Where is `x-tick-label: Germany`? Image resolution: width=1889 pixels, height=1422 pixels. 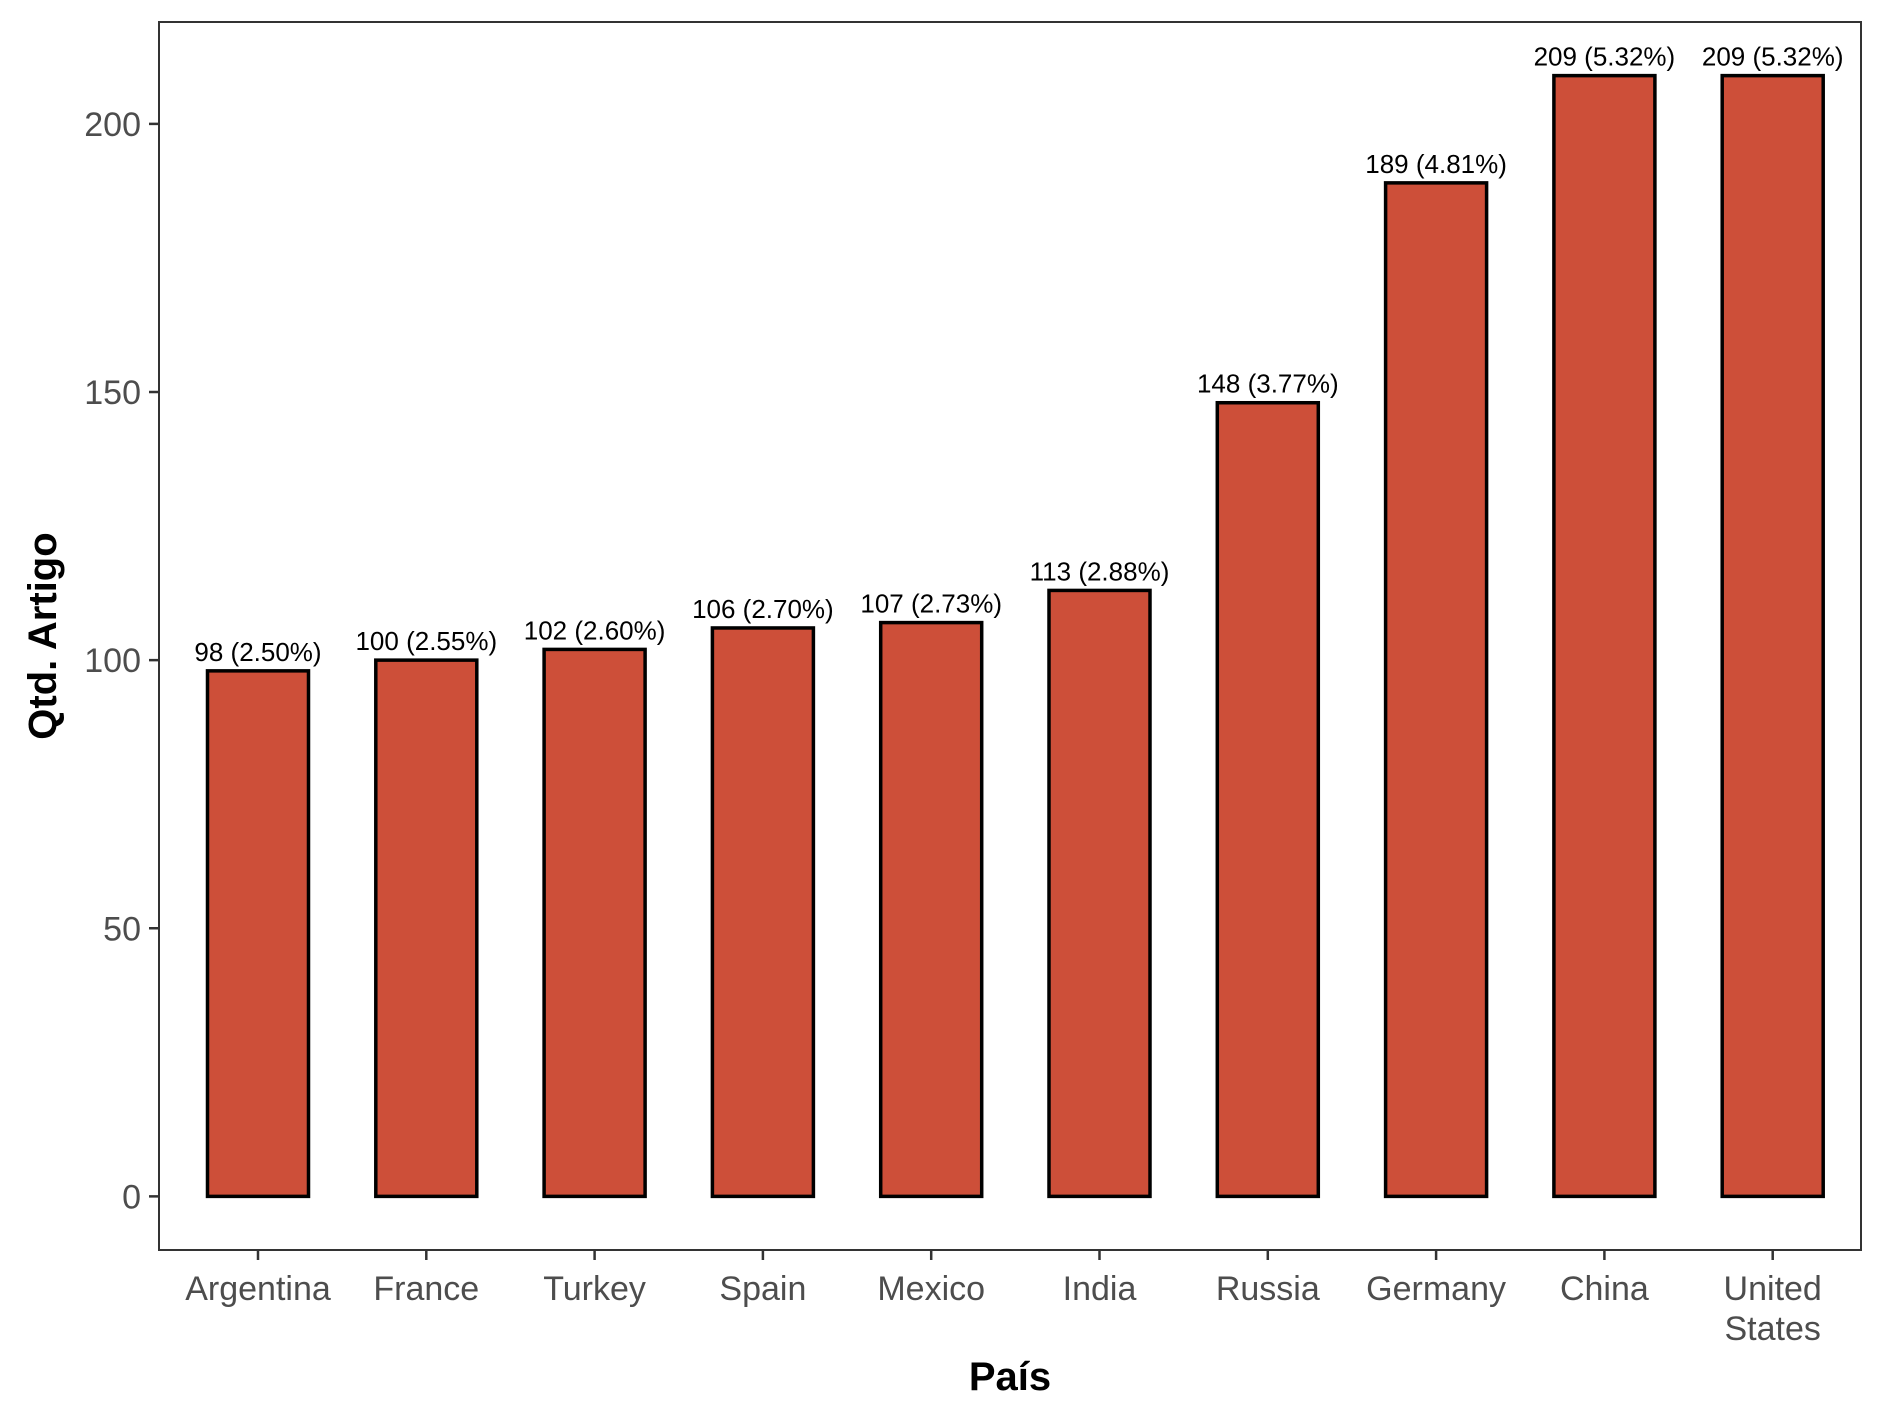 x-tick-label: Germany is located at coordinates (1436, 1289).